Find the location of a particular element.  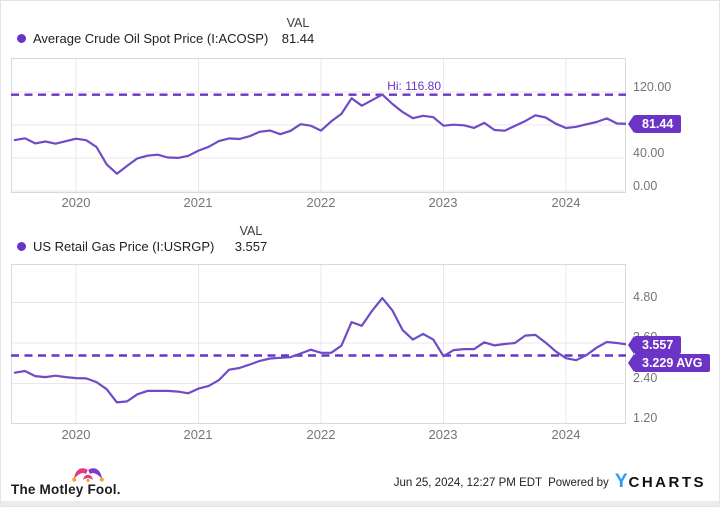

y-tick: 40.00 is located at coordinates (649, 153).